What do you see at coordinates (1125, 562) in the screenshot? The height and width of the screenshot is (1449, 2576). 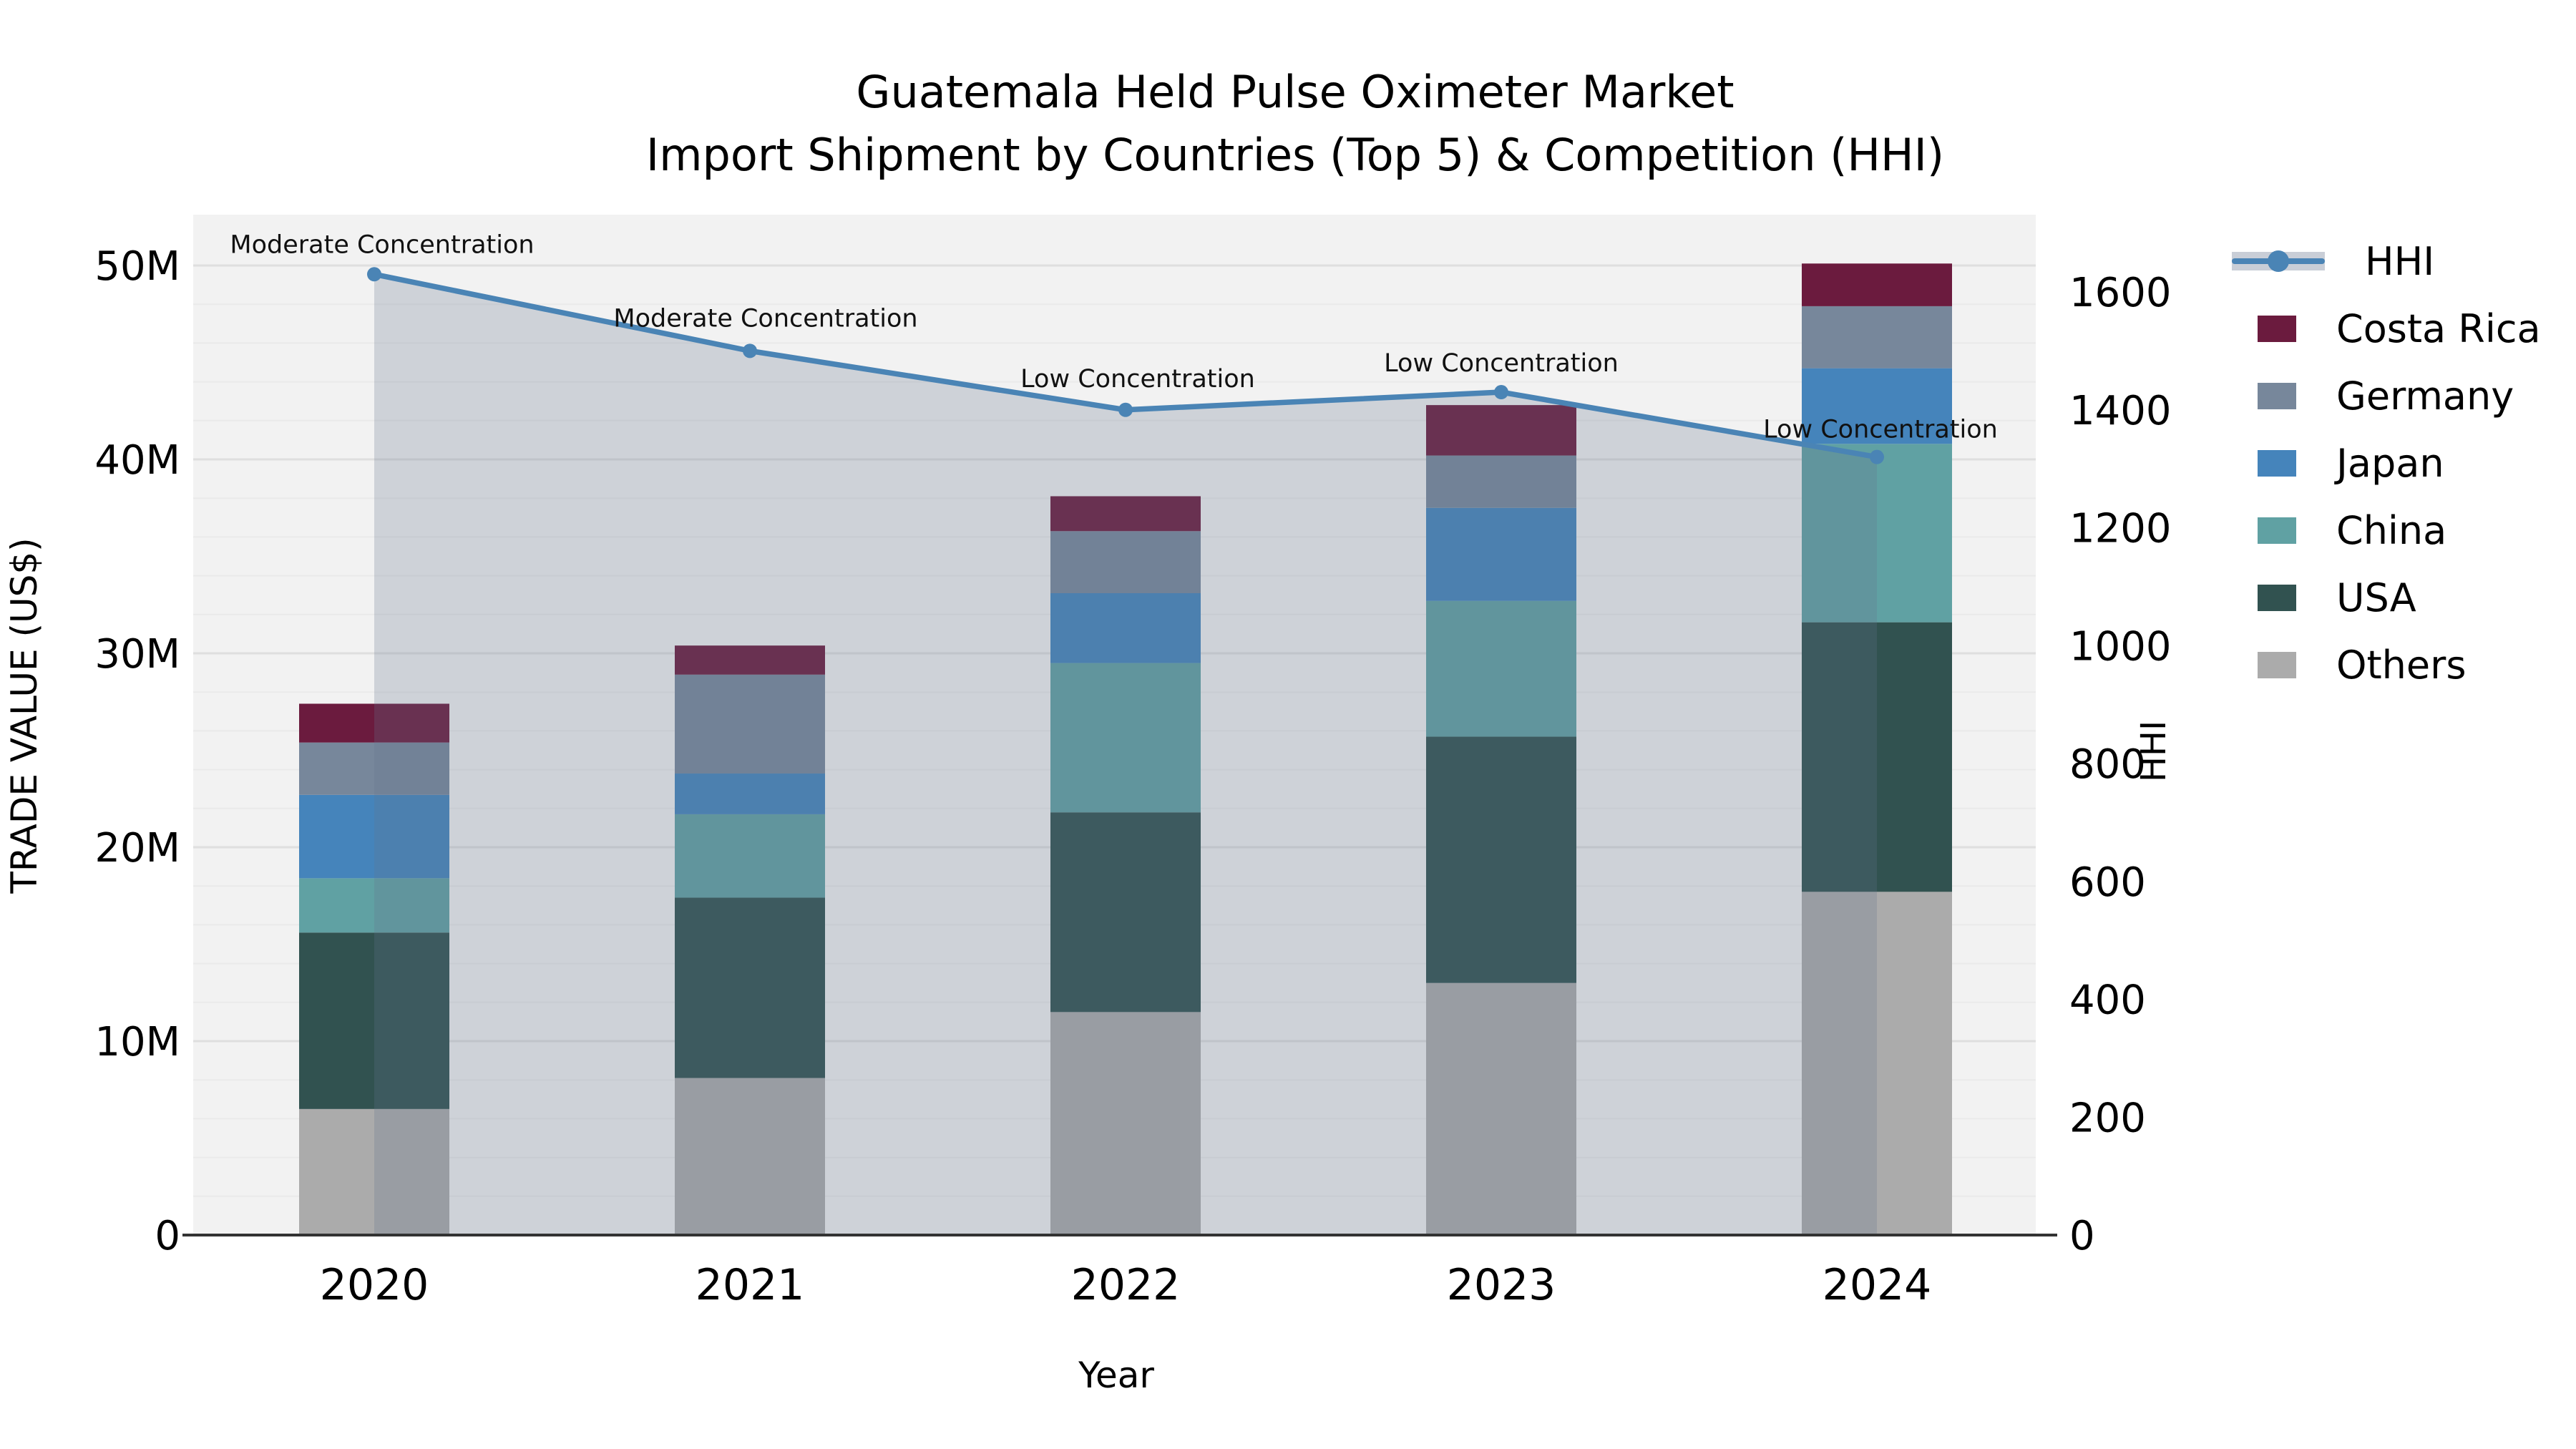 I see `bar-segment-2022-germany` at bounding box center [1125, 562].